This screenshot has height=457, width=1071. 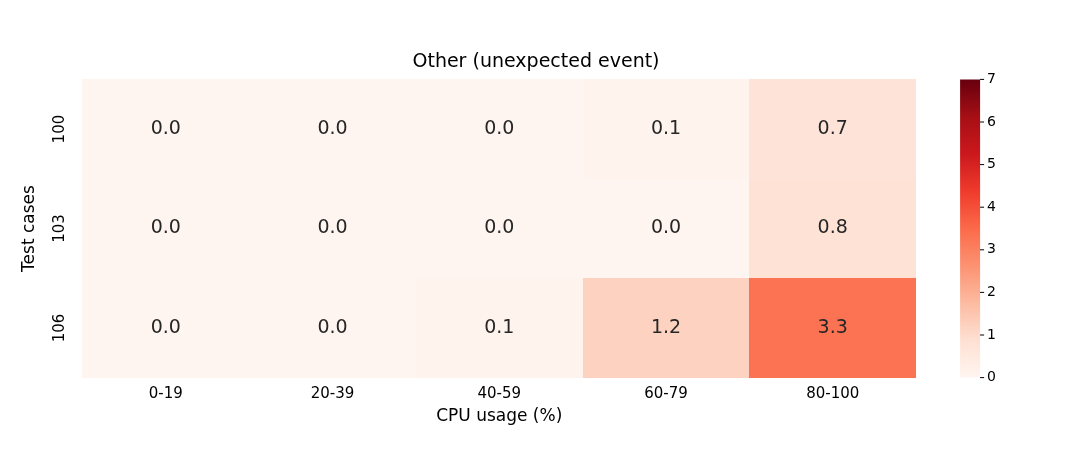 I want to click on color-bar-label: 2, so click(x=992, y=291).